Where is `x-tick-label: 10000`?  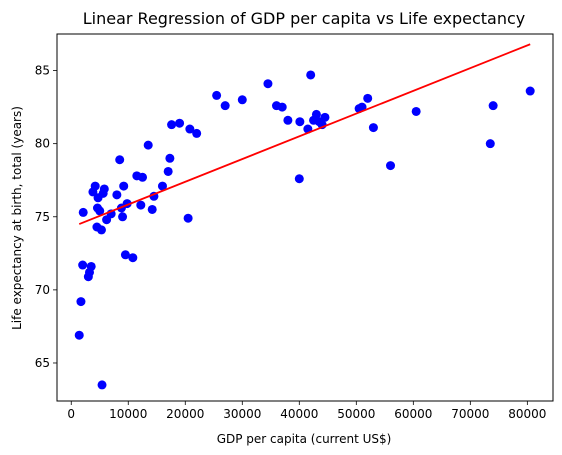 x-tick-label: 10000 is located at coordinates (128, 414).